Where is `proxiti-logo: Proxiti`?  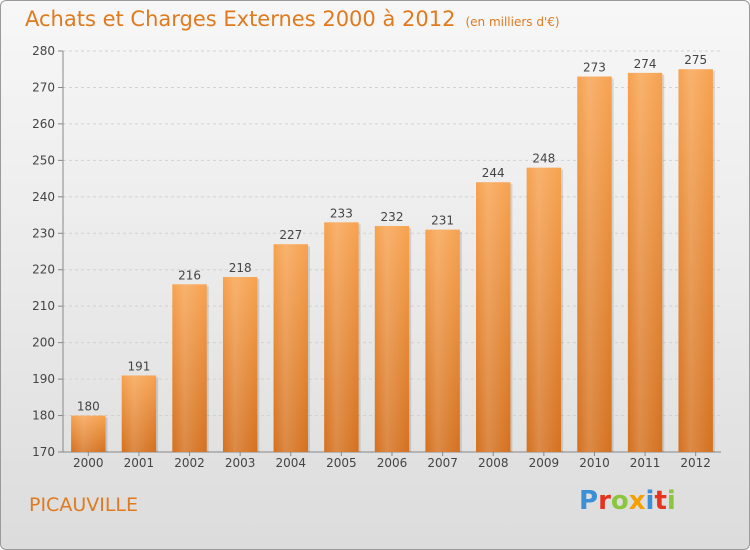
proxiti-logo: Proxiti is located at coordinates (627, 501).